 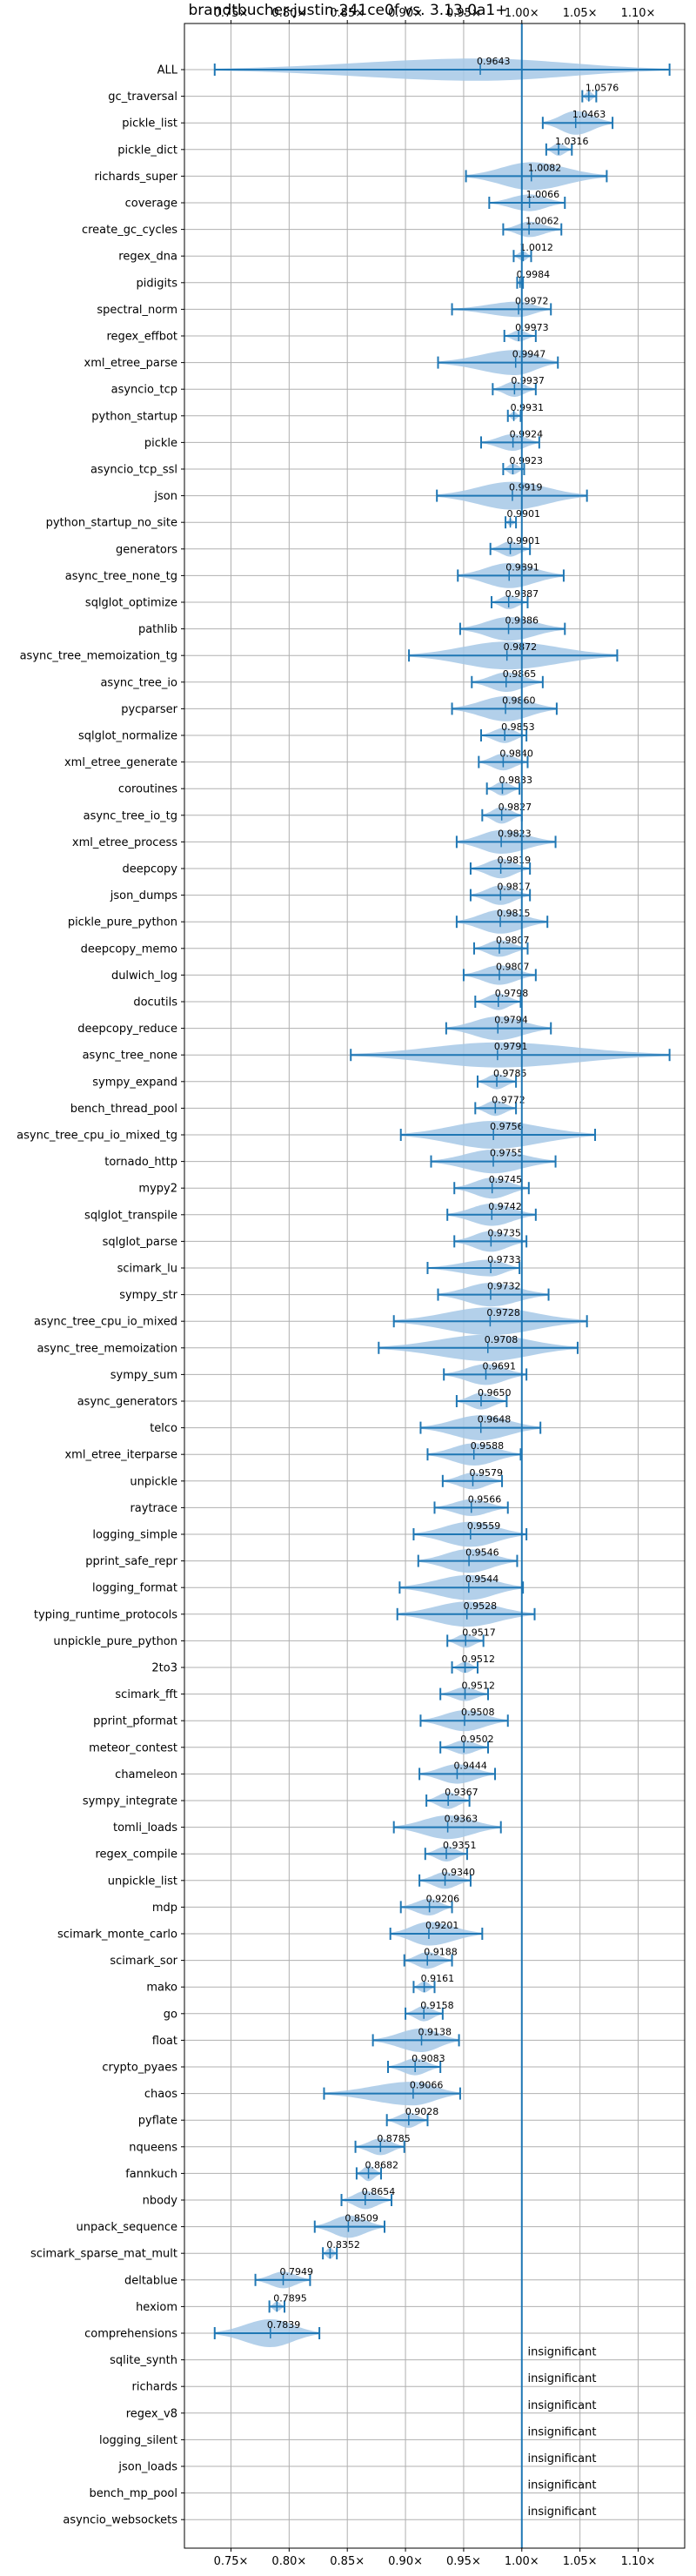 I want to click on value-label: 0.9947, so click(x=529, y=354).